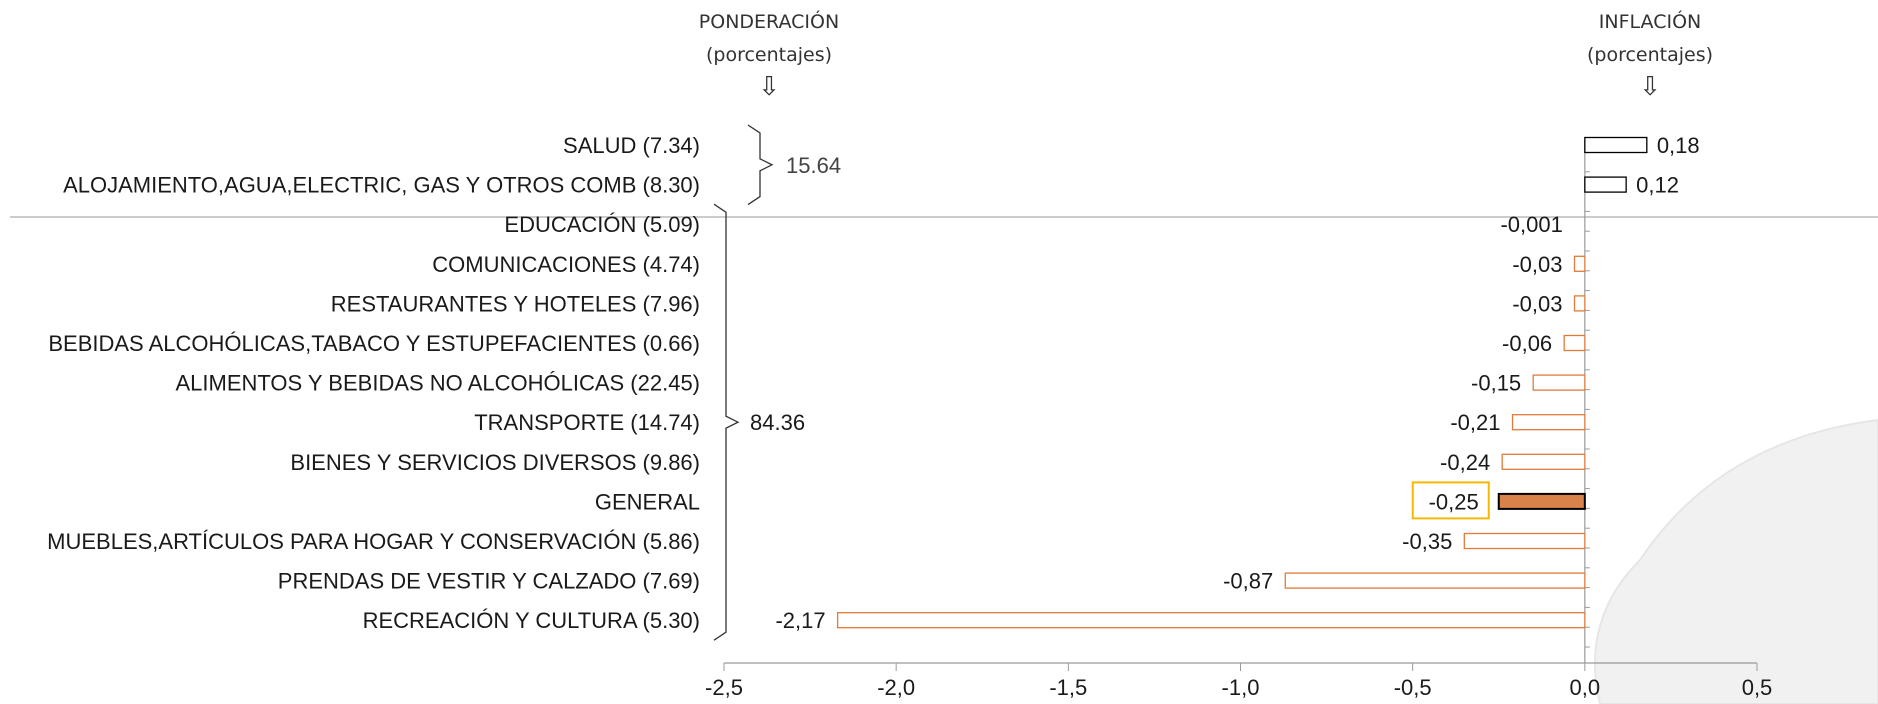 The image size is (1878, 704). What do you see at coordinates (495, 462) in the screenshot?
I see `category-label: BIENES Y SERVICIOS DIVERSOS (9.86)` at bounding box center [495, 462].